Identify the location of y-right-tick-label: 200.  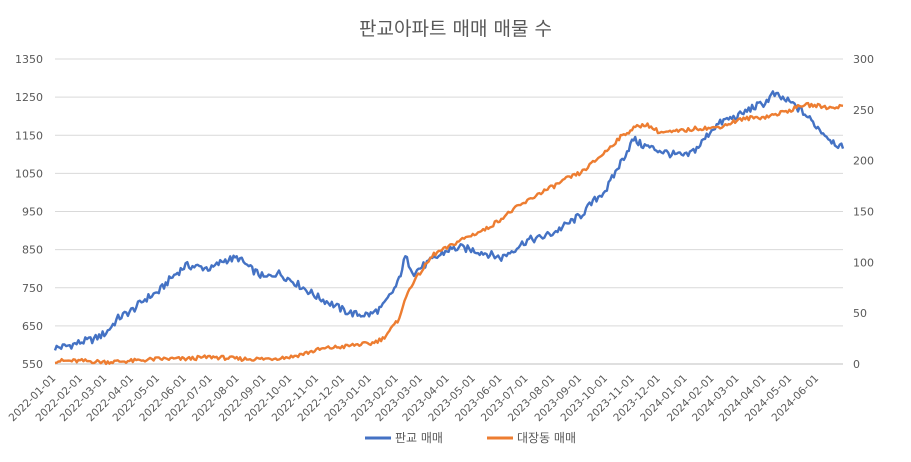
(863, 161).